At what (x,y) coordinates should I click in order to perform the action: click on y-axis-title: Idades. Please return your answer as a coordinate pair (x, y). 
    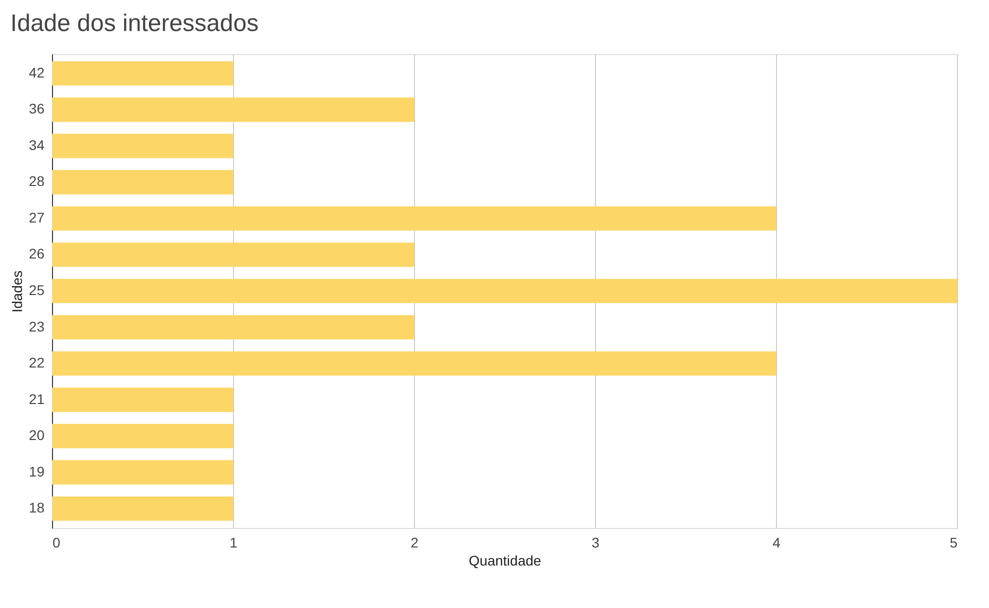
    Looking at the image, I should click on (16, 291).